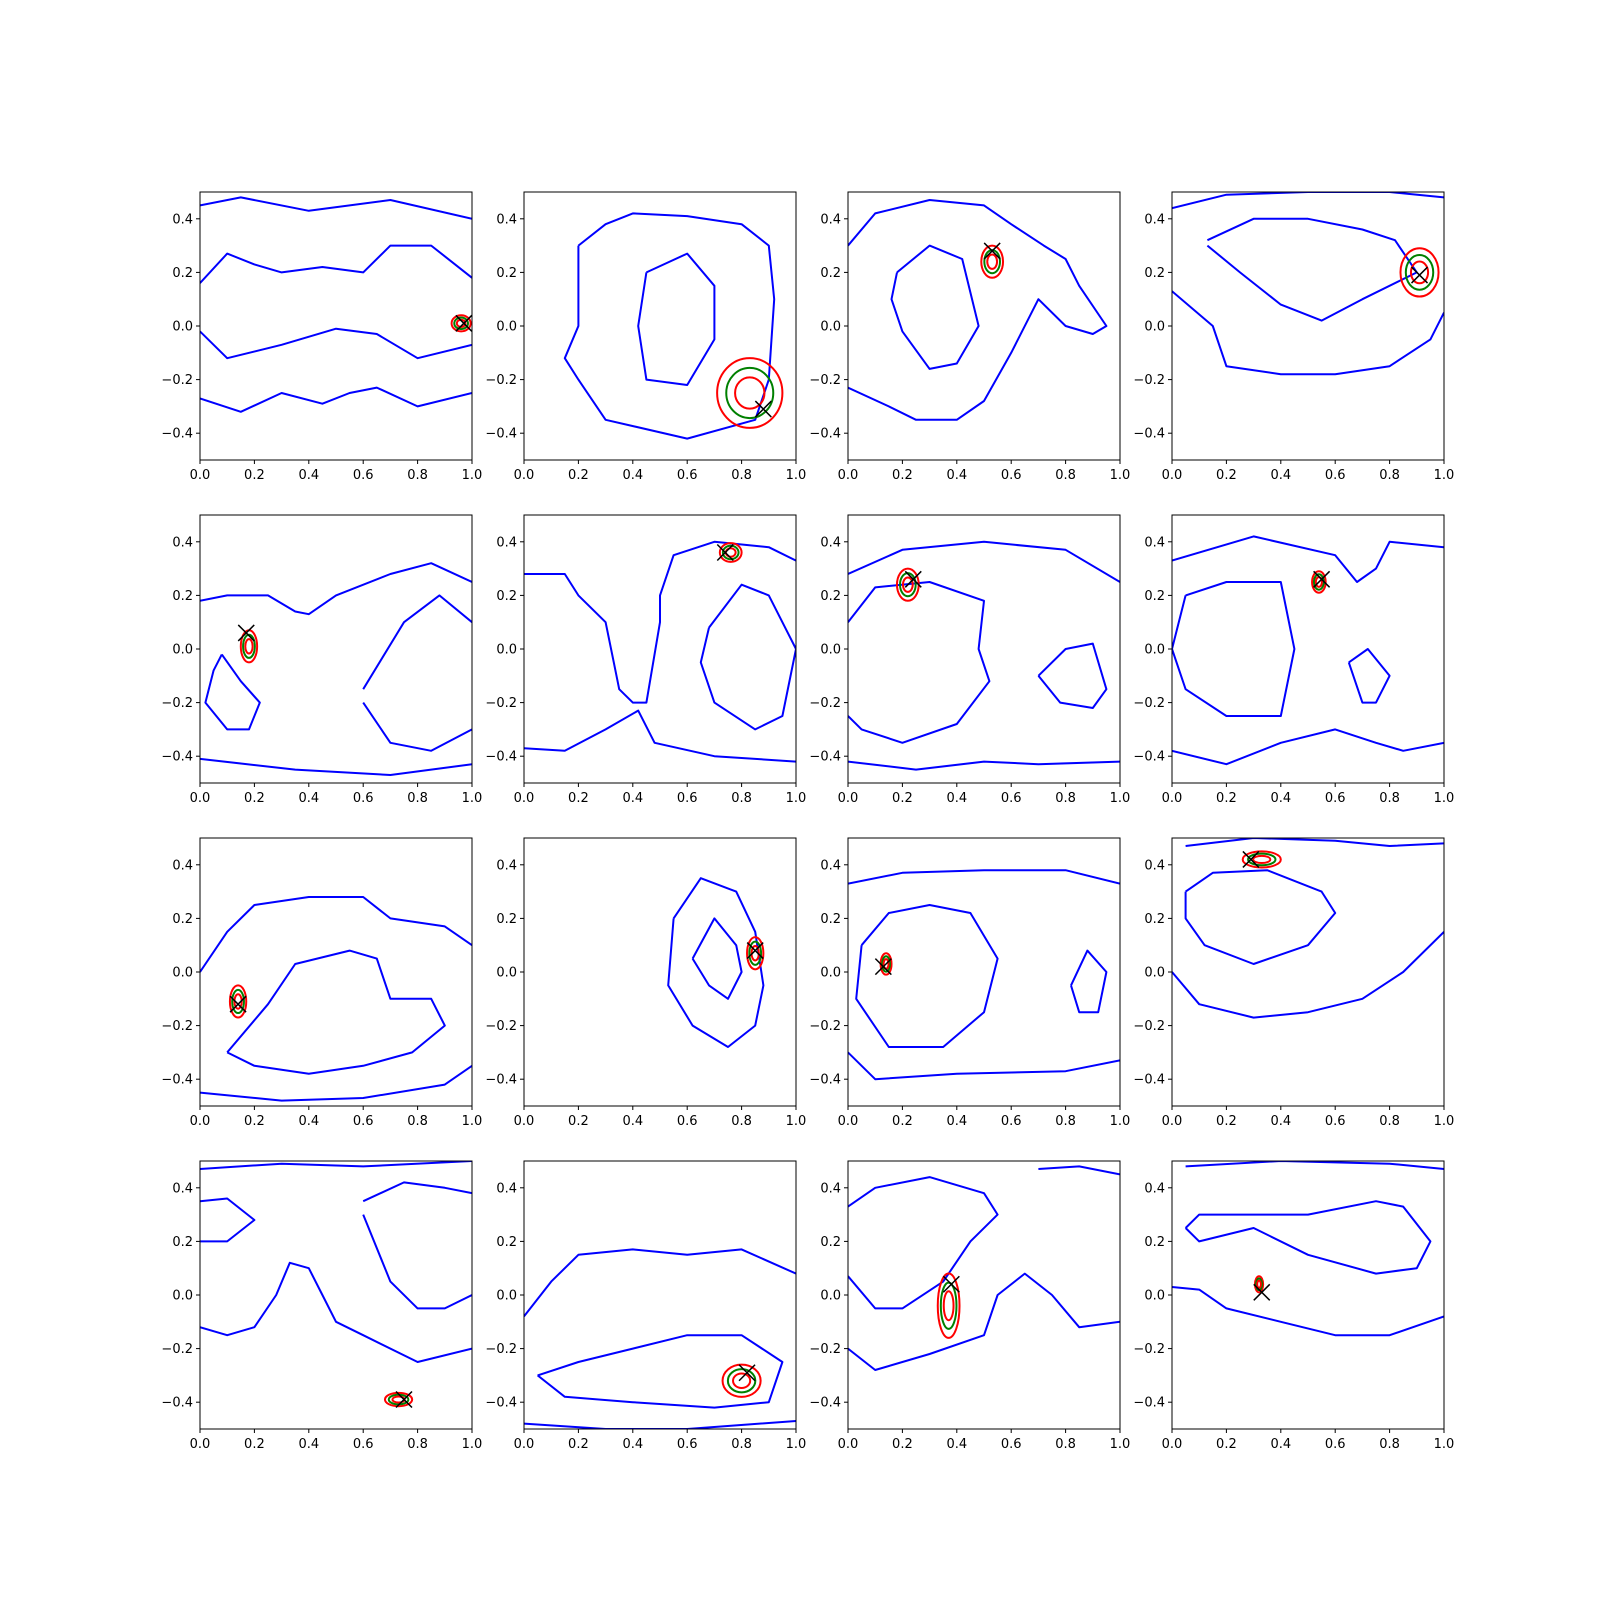 The height and width of the screenshot is (1600, 1600). I want to click on x-tick-label: 0.4, so click(308, 798).